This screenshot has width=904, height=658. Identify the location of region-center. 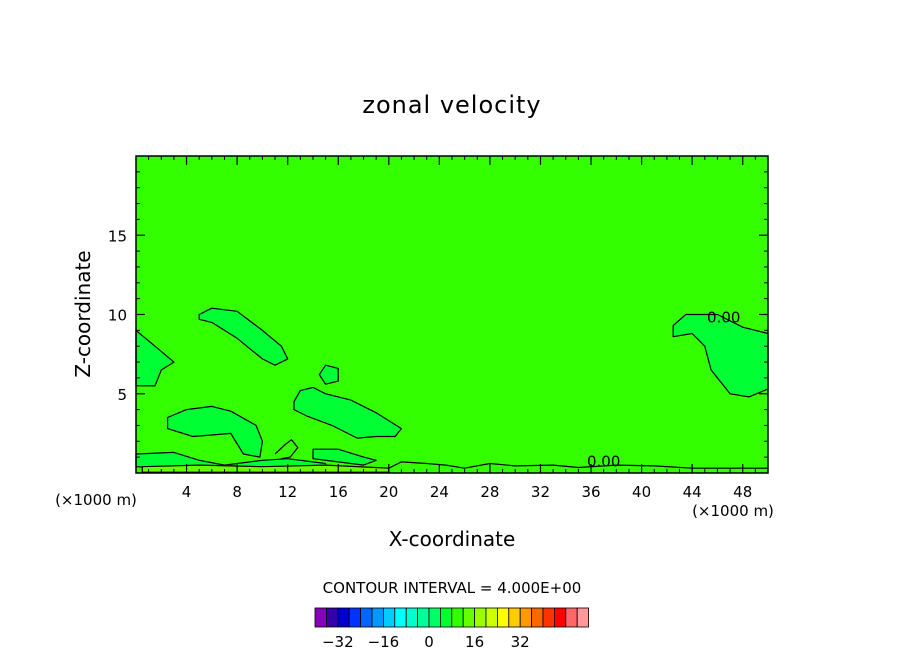
(347, 412).